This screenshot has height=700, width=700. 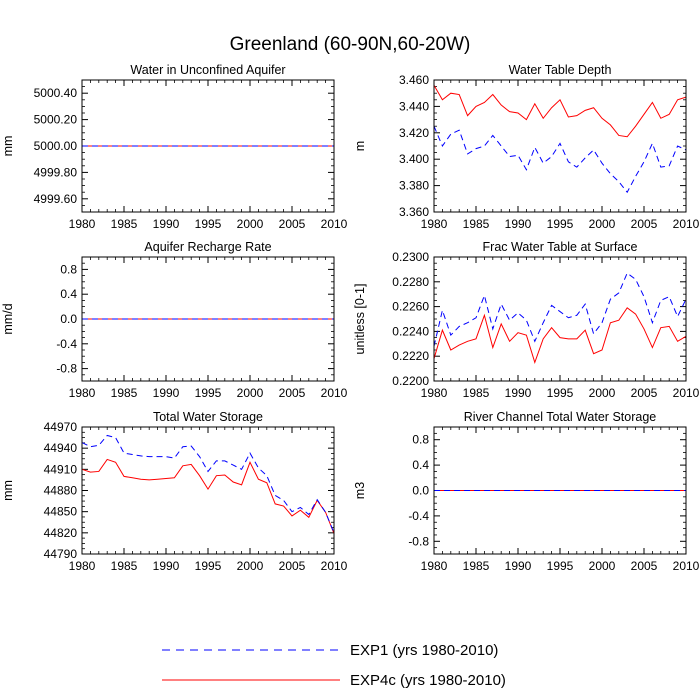 I want to click on panel-title: Water in Unconfined Aquifer, so click(x=207, y=70).